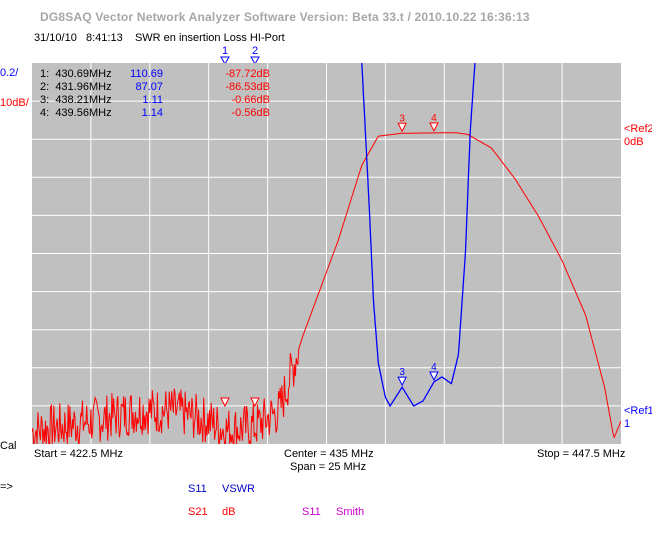  I want to click on s11-trace, so click(418, 235).